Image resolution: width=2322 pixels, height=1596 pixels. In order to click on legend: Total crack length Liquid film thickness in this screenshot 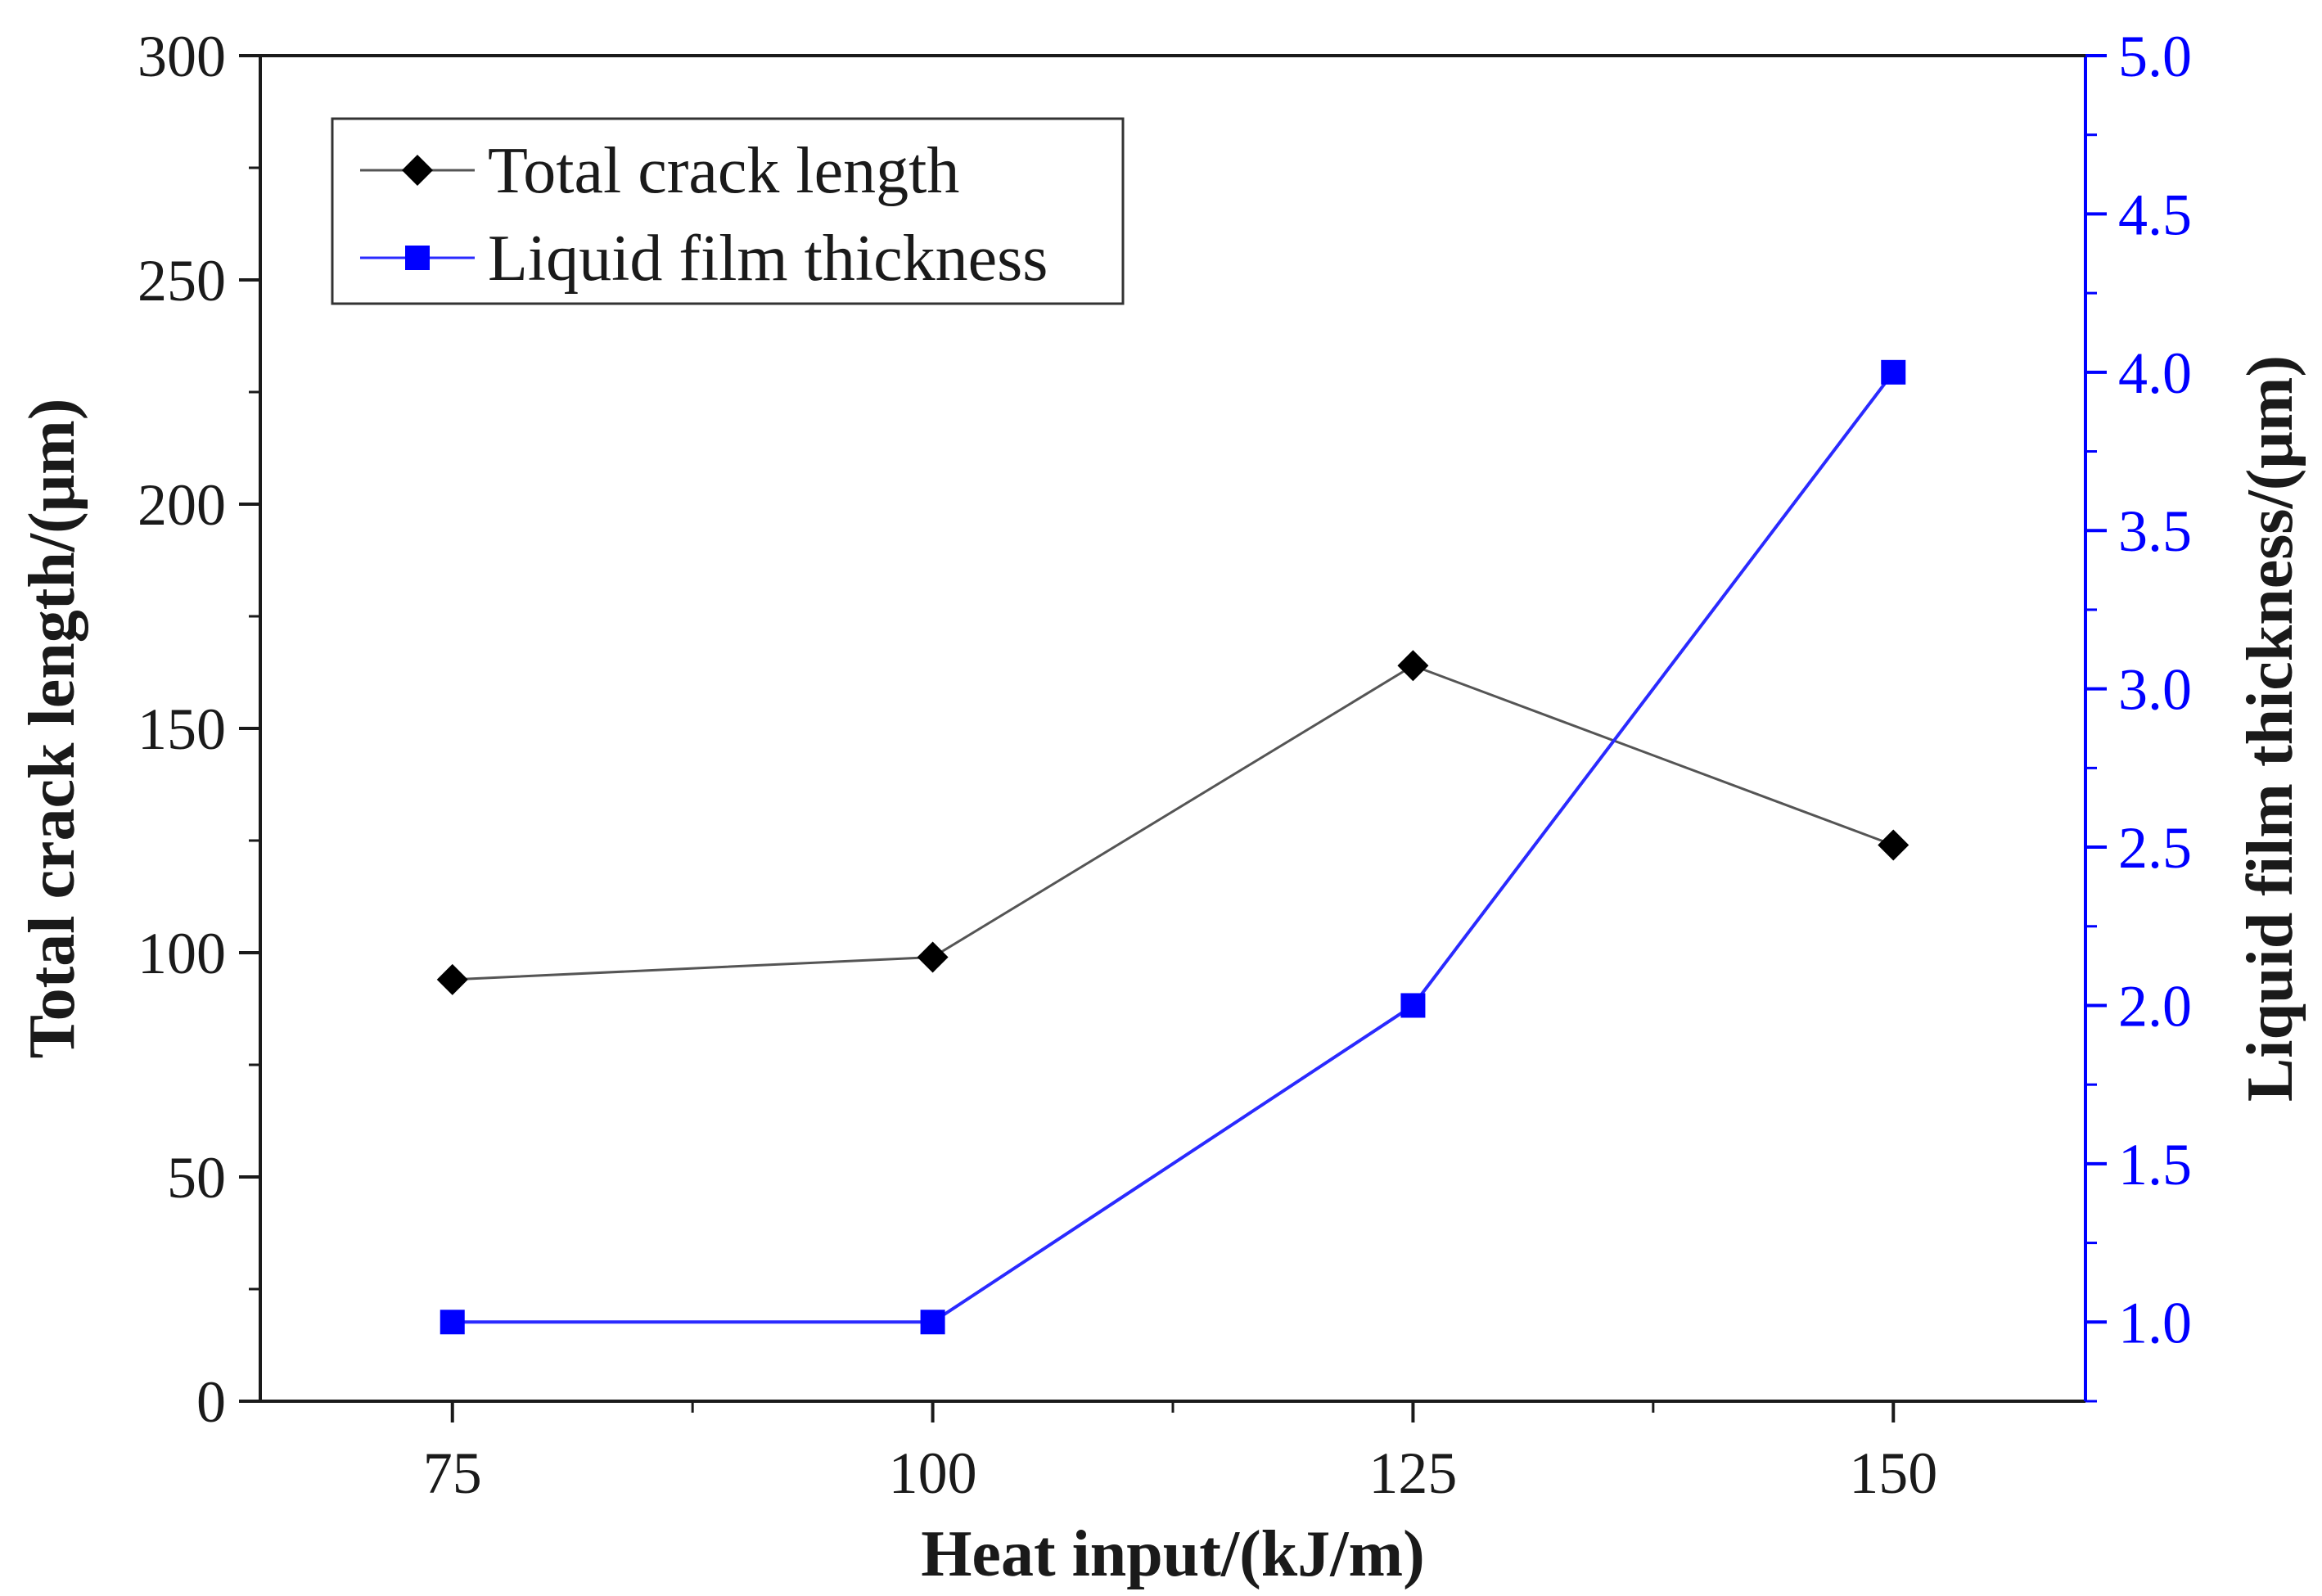, I will do `click(728, 211)`.